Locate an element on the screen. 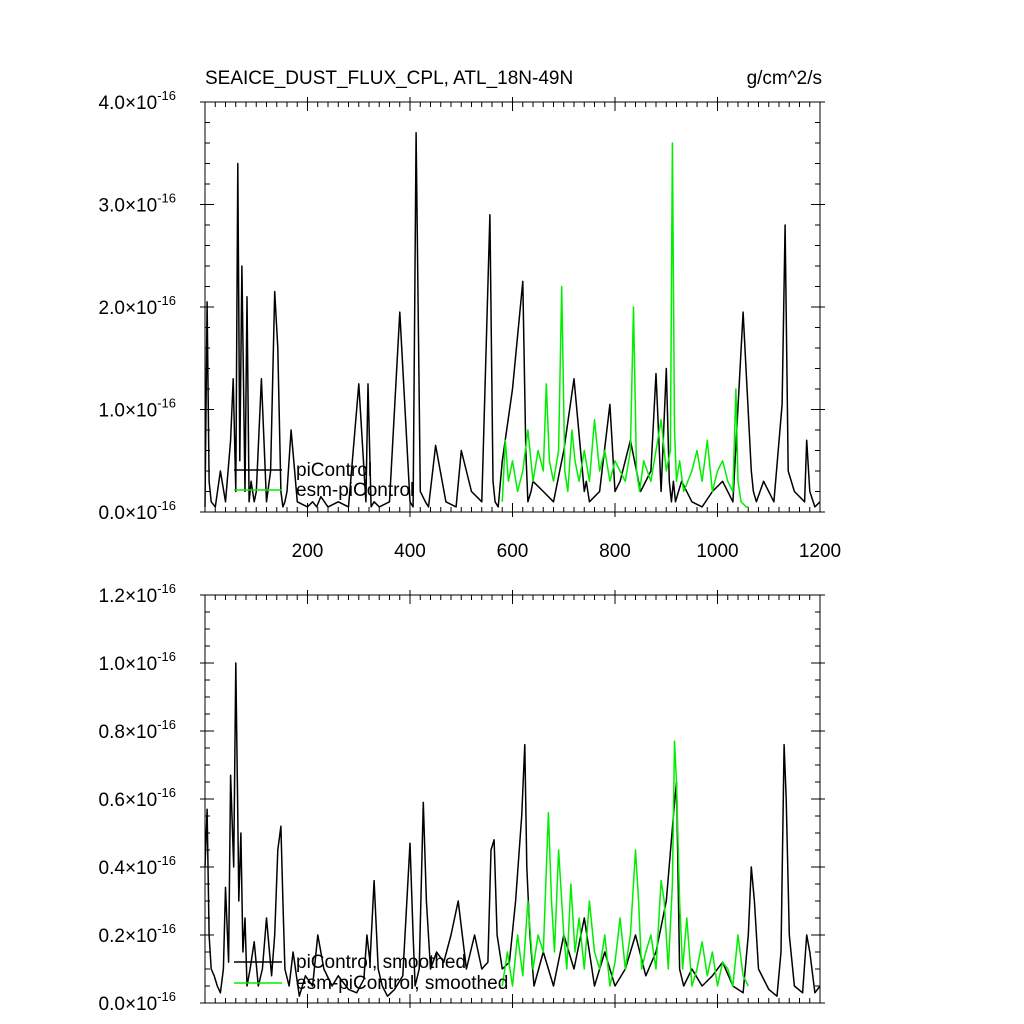  x-tick-label: 200 is located at coordinates (308, 551).